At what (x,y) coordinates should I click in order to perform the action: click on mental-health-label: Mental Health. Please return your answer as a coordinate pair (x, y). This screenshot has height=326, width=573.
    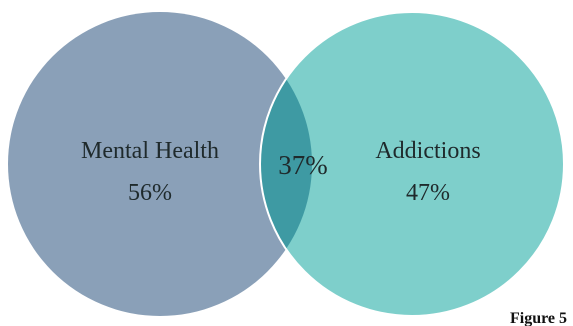
    Looking at the image, I should click on (150, 151).